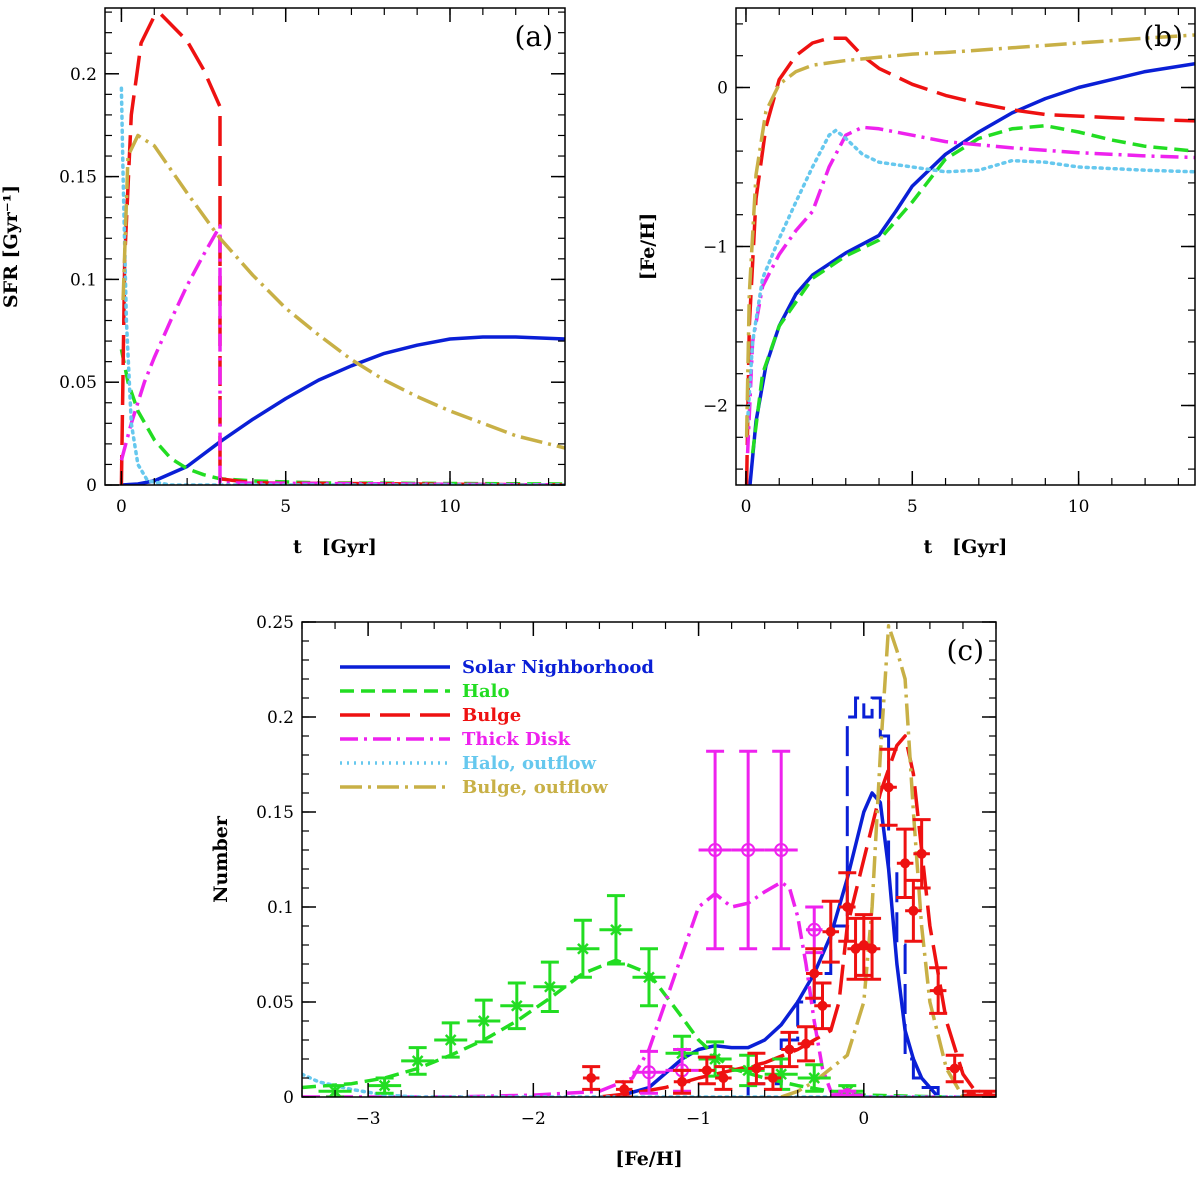 The image size is (1200, 1180). What do you see at coordinates (715, 407) in the screenshot?
I see `y-tick-label: −2` at bounding box center [715, 407].